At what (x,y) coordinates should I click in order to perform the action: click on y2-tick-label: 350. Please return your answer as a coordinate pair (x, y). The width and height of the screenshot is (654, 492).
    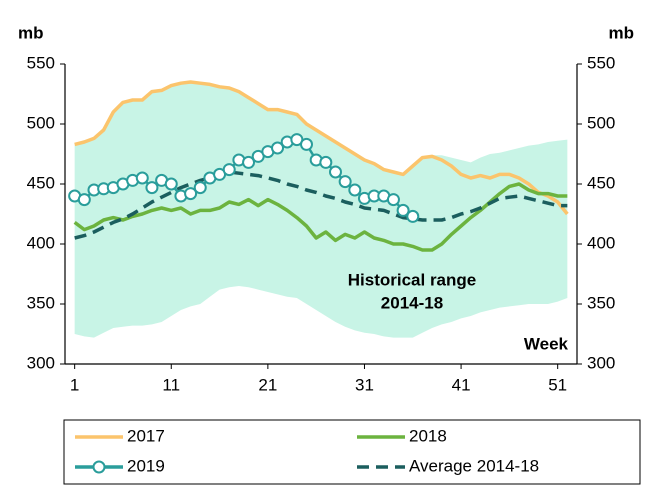
    Looking at the image, I should click on (601, 302).